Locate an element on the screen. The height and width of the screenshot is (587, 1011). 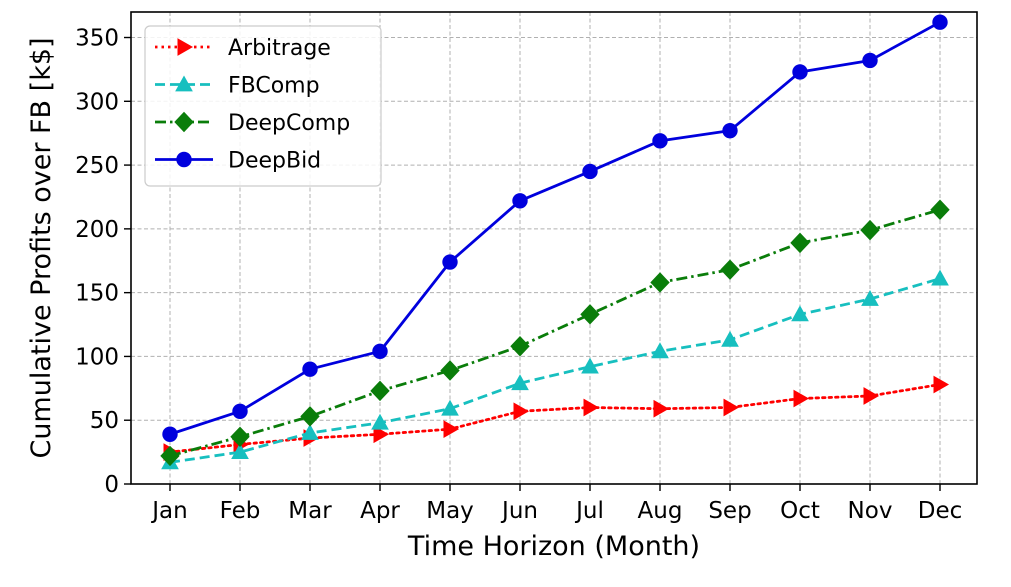
legend: Arbitrage FBComp DeepComp DeepBid is located at coordinates (263, 106).